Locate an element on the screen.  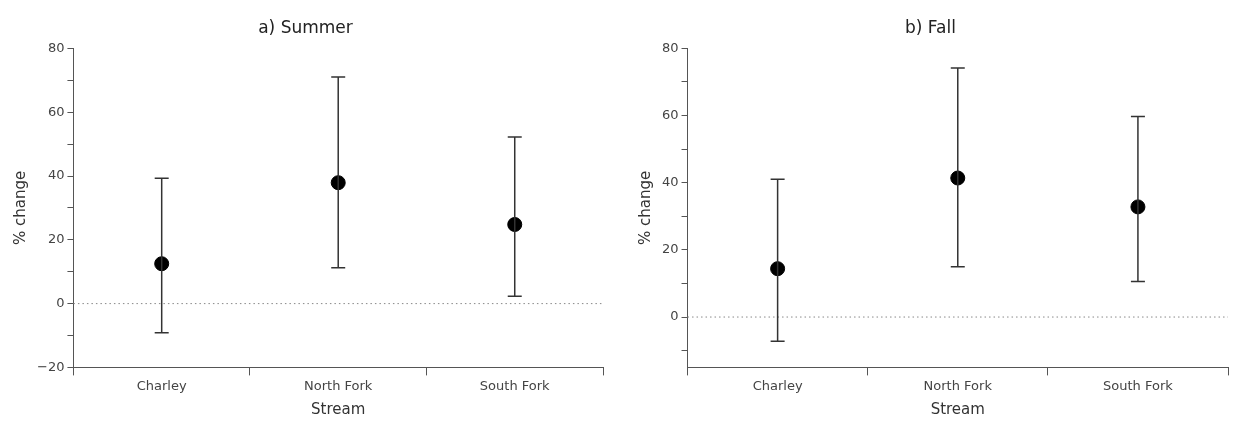
chart-title: b) Fall is located at coordinates (930, 26).